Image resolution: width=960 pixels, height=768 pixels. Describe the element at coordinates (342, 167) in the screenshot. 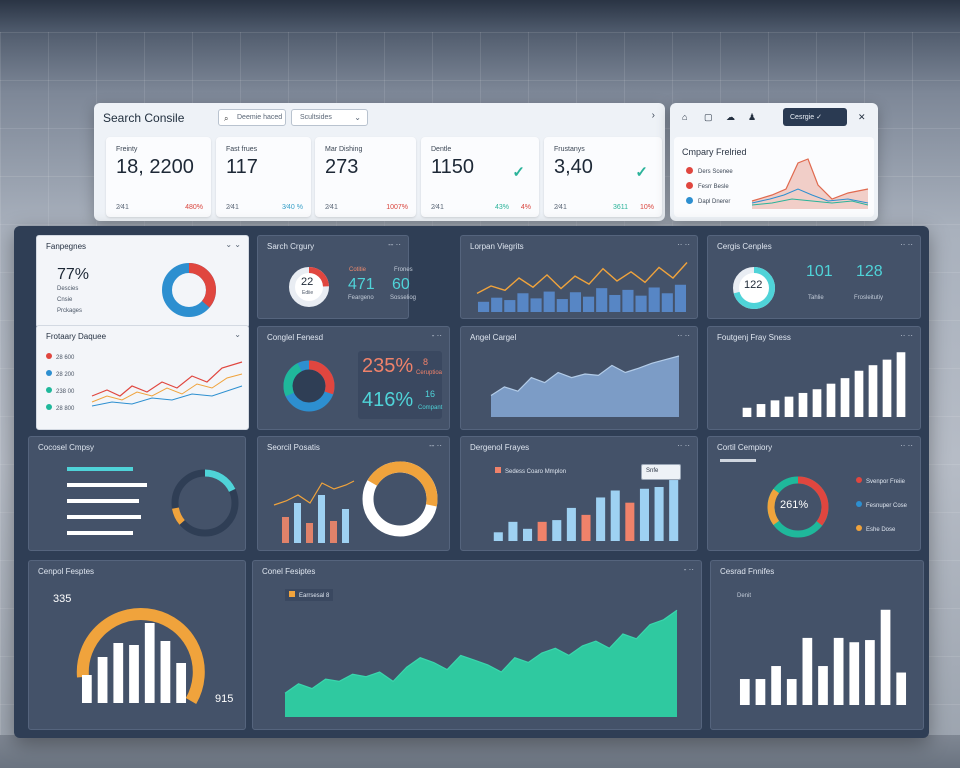

I see `kpi-value: 273` at that location.